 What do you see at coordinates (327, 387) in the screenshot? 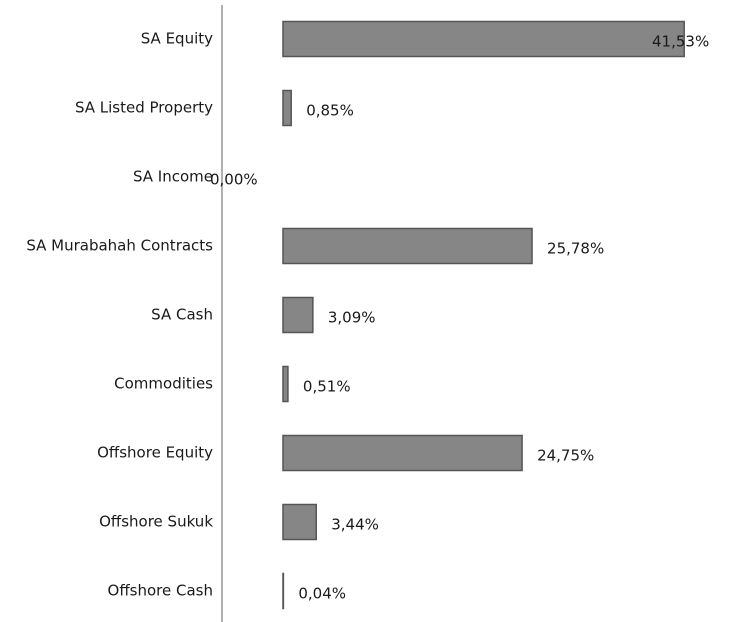
I see `value-label: 0,51%` at bounding box center [327, 387].